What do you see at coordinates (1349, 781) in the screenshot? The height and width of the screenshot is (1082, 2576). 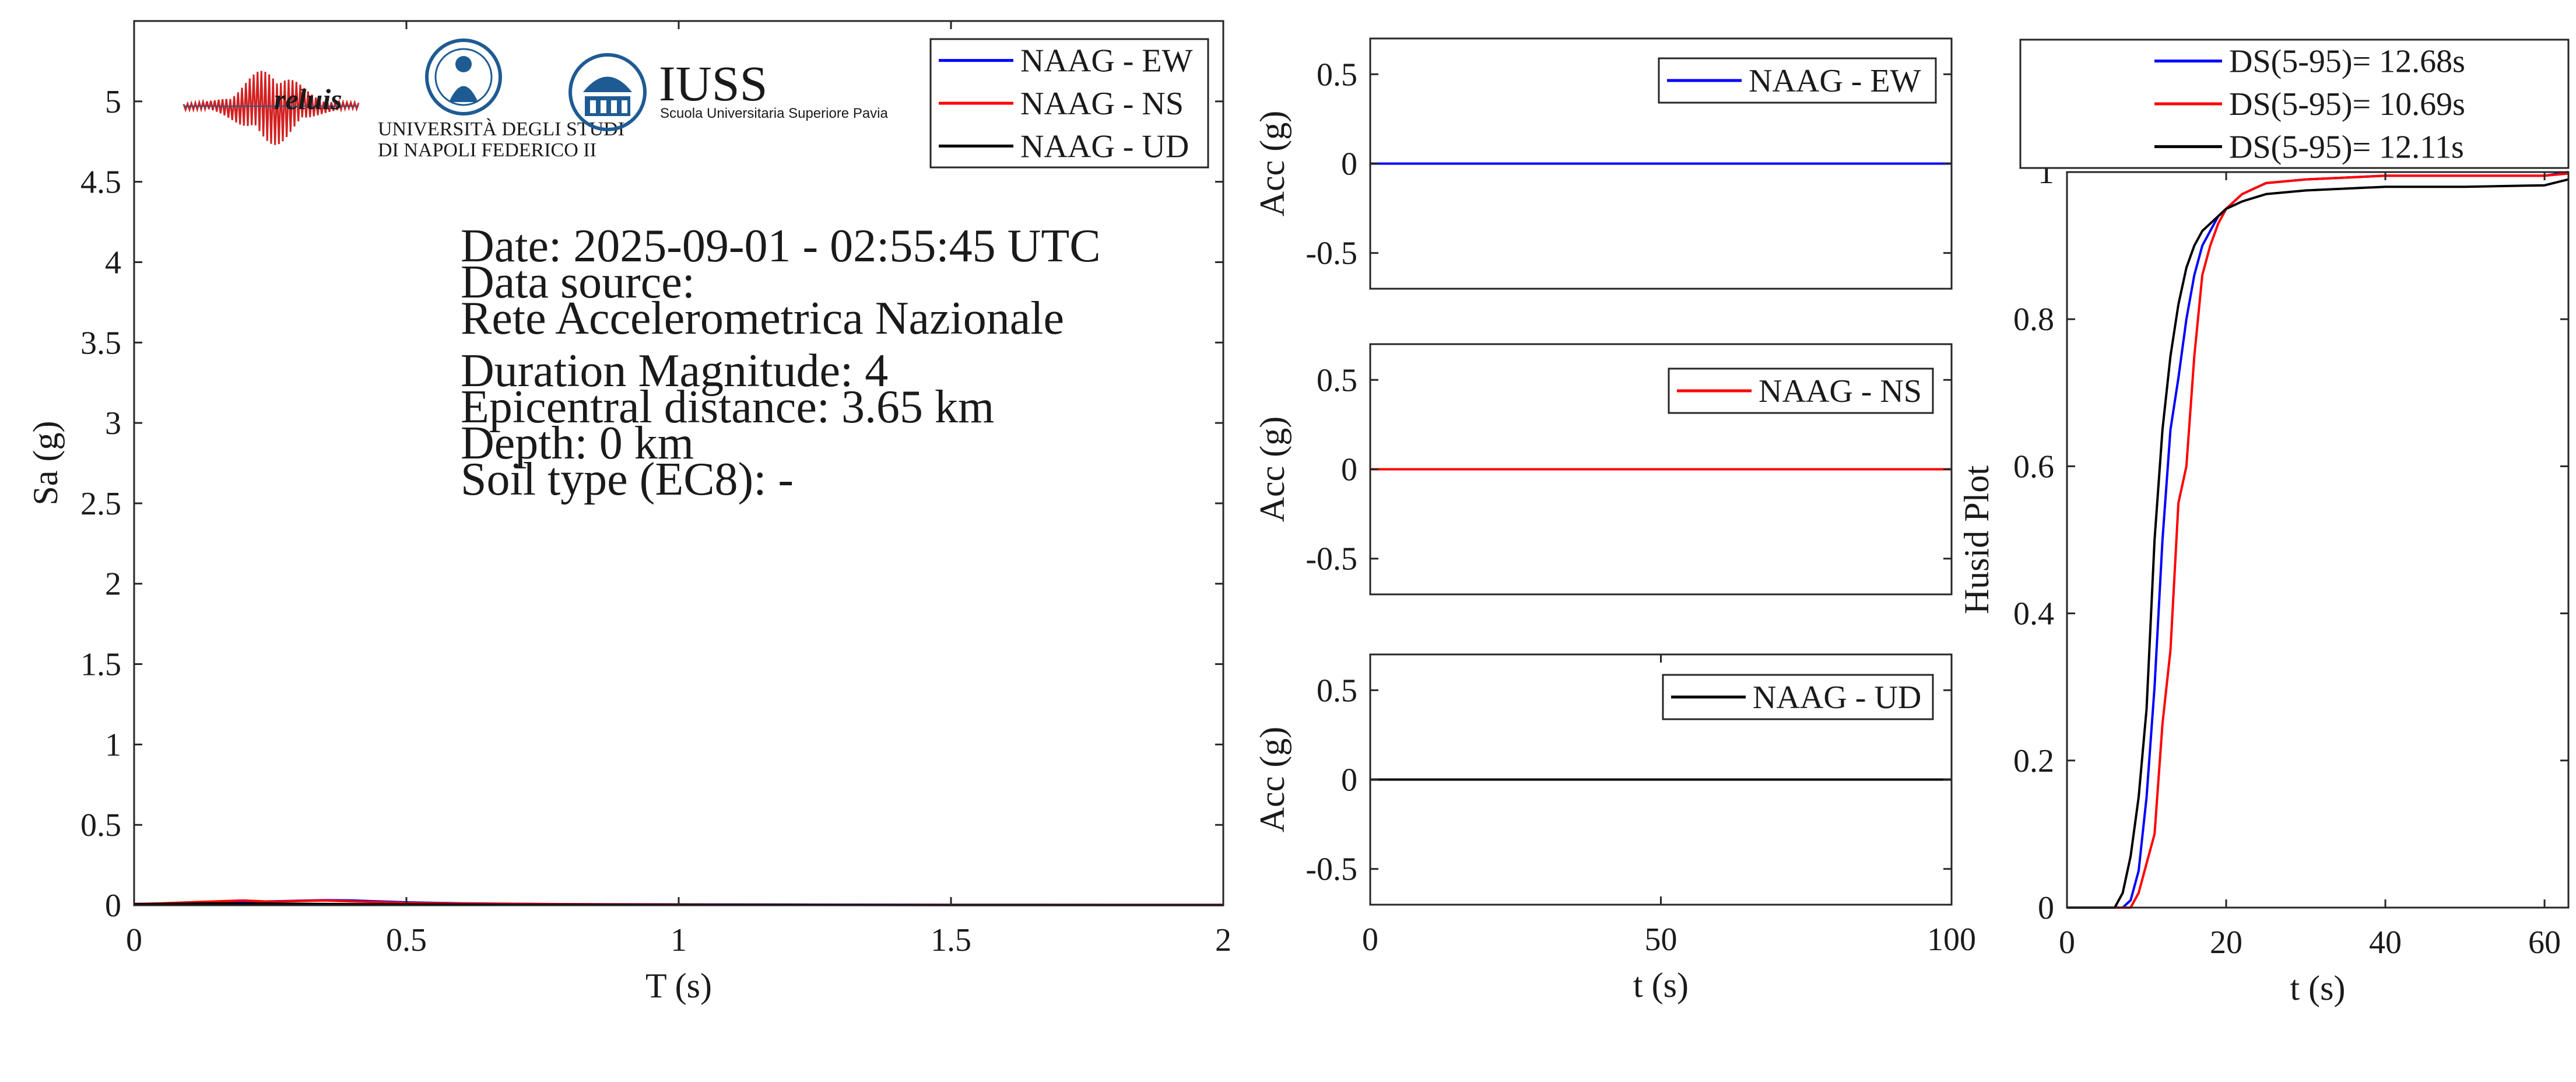 I see `acc-ud-ytick-label: 0` at bounding box center [1349, 781].